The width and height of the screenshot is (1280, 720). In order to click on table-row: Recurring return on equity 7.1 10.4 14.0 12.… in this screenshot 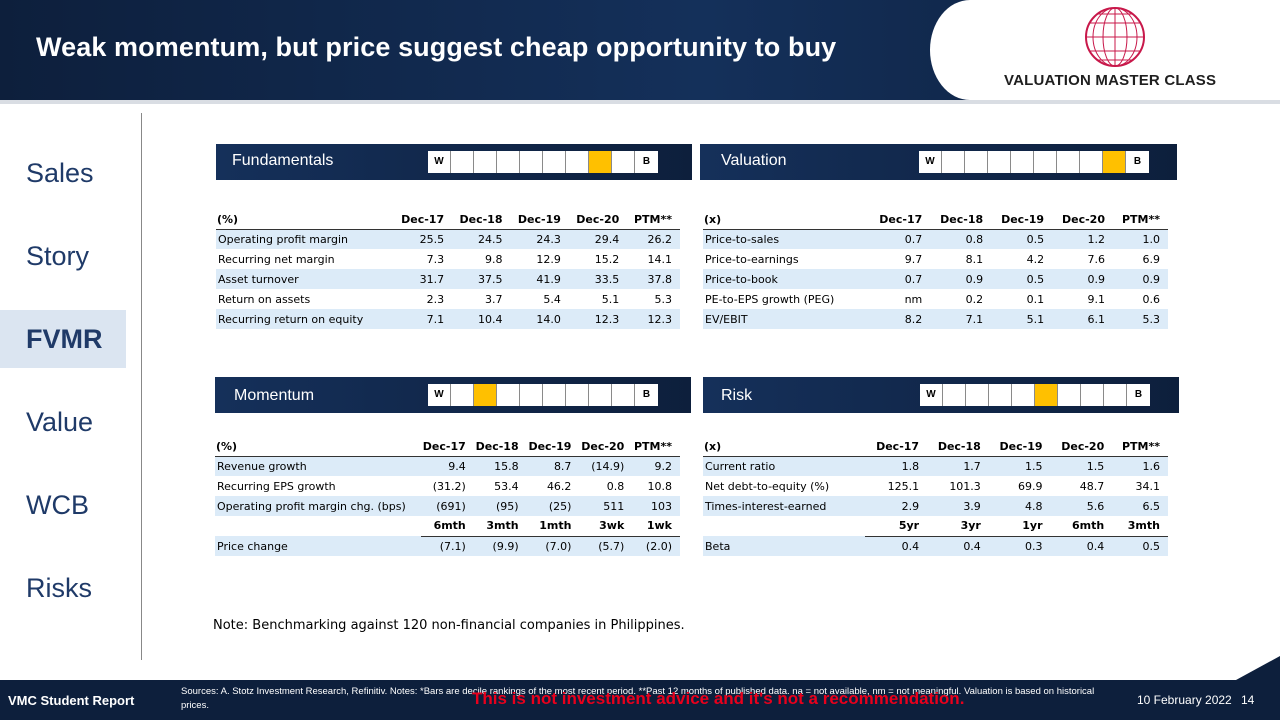, I will do `click(448, 319)`.